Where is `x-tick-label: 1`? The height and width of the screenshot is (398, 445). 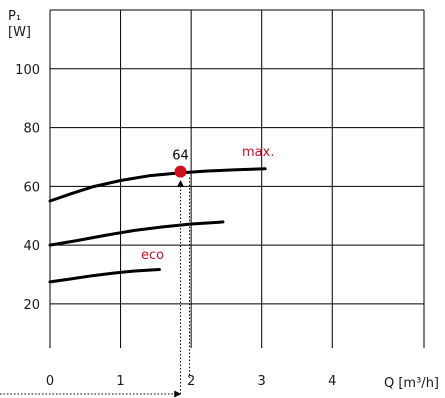 x-tick-label: 1 is located at coordinates (120, 381).